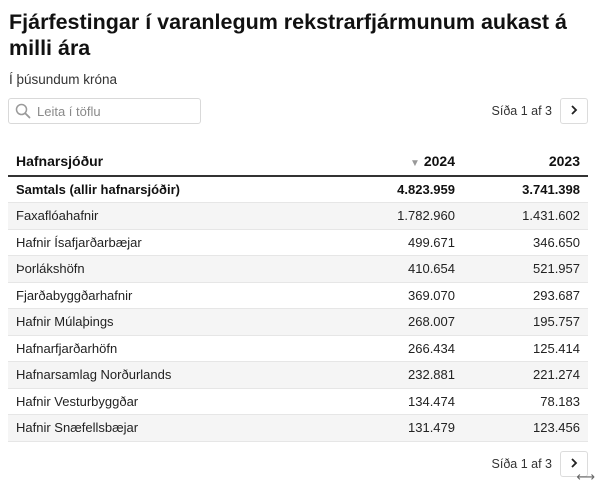 Image resolution: width=601 pixels, height=486 pixels. I want to click on cell-name: Hafnir Ísafjarðarbæjar, so click(173, 242).